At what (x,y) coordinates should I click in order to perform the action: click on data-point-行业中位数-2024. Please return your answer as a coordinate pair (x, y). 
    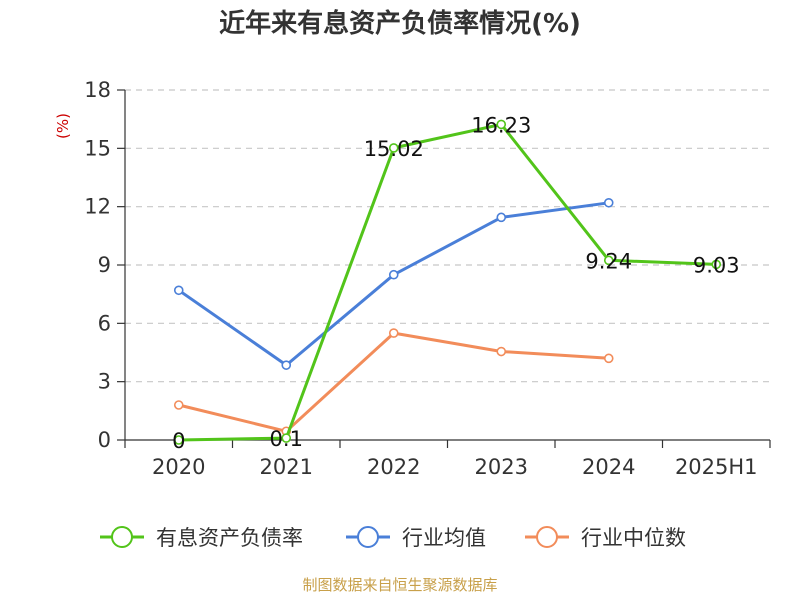
    Looking at the image, I should click on (608, 358).